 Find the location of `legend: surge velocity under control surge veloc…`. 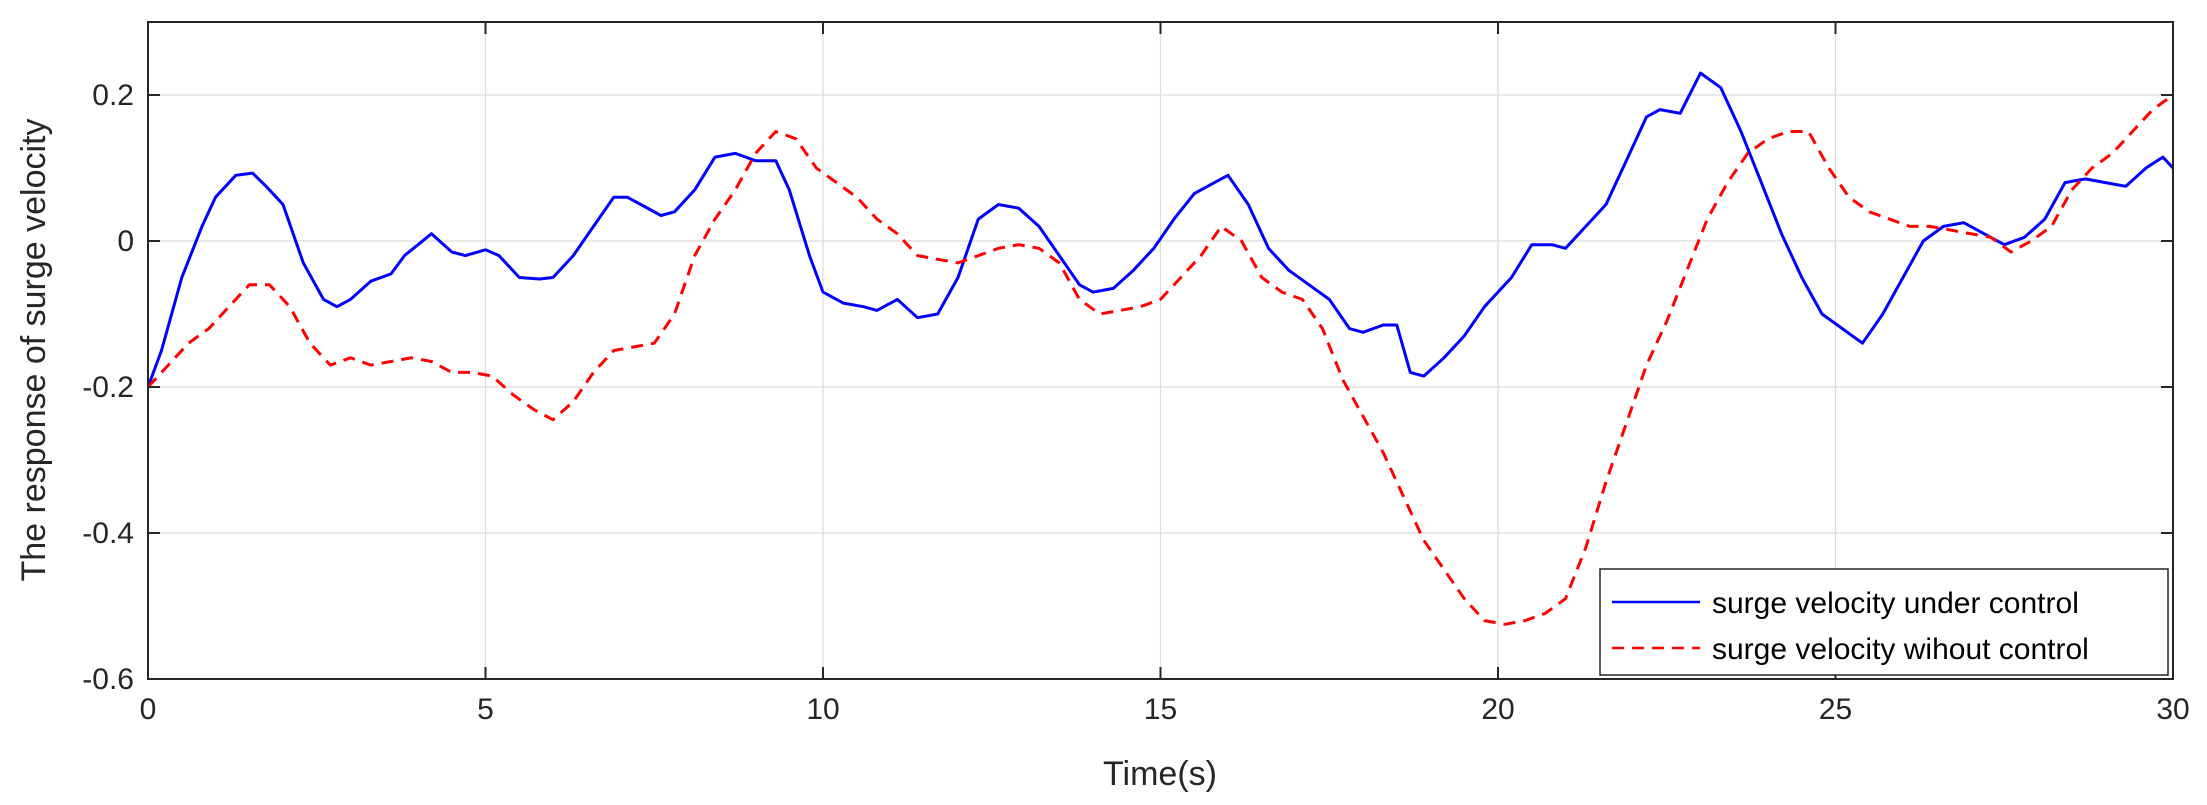

legend: surge velocity under control surge veloc… is located at coordinates (1884, 622).